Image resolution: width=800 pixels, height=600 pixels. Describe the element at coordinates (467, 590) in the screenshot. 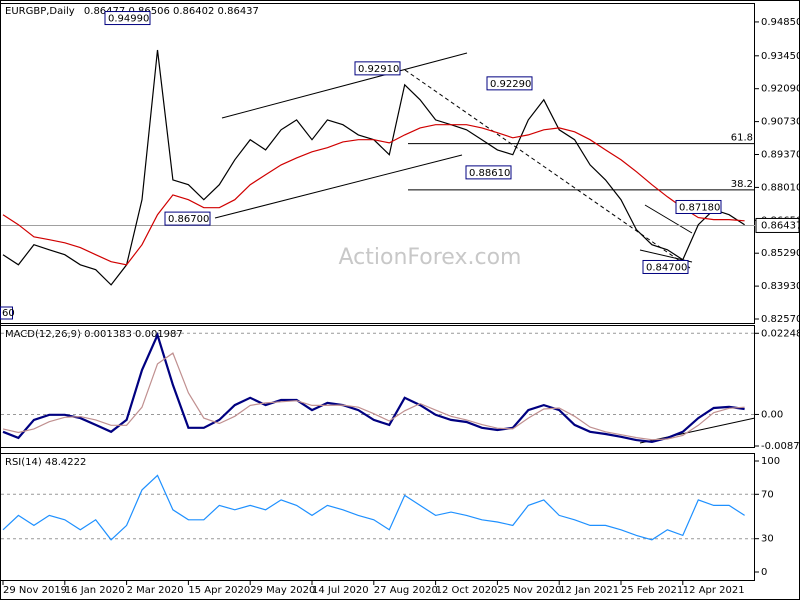

I see `x-tick-label: 12 Oct 2020` at that location.